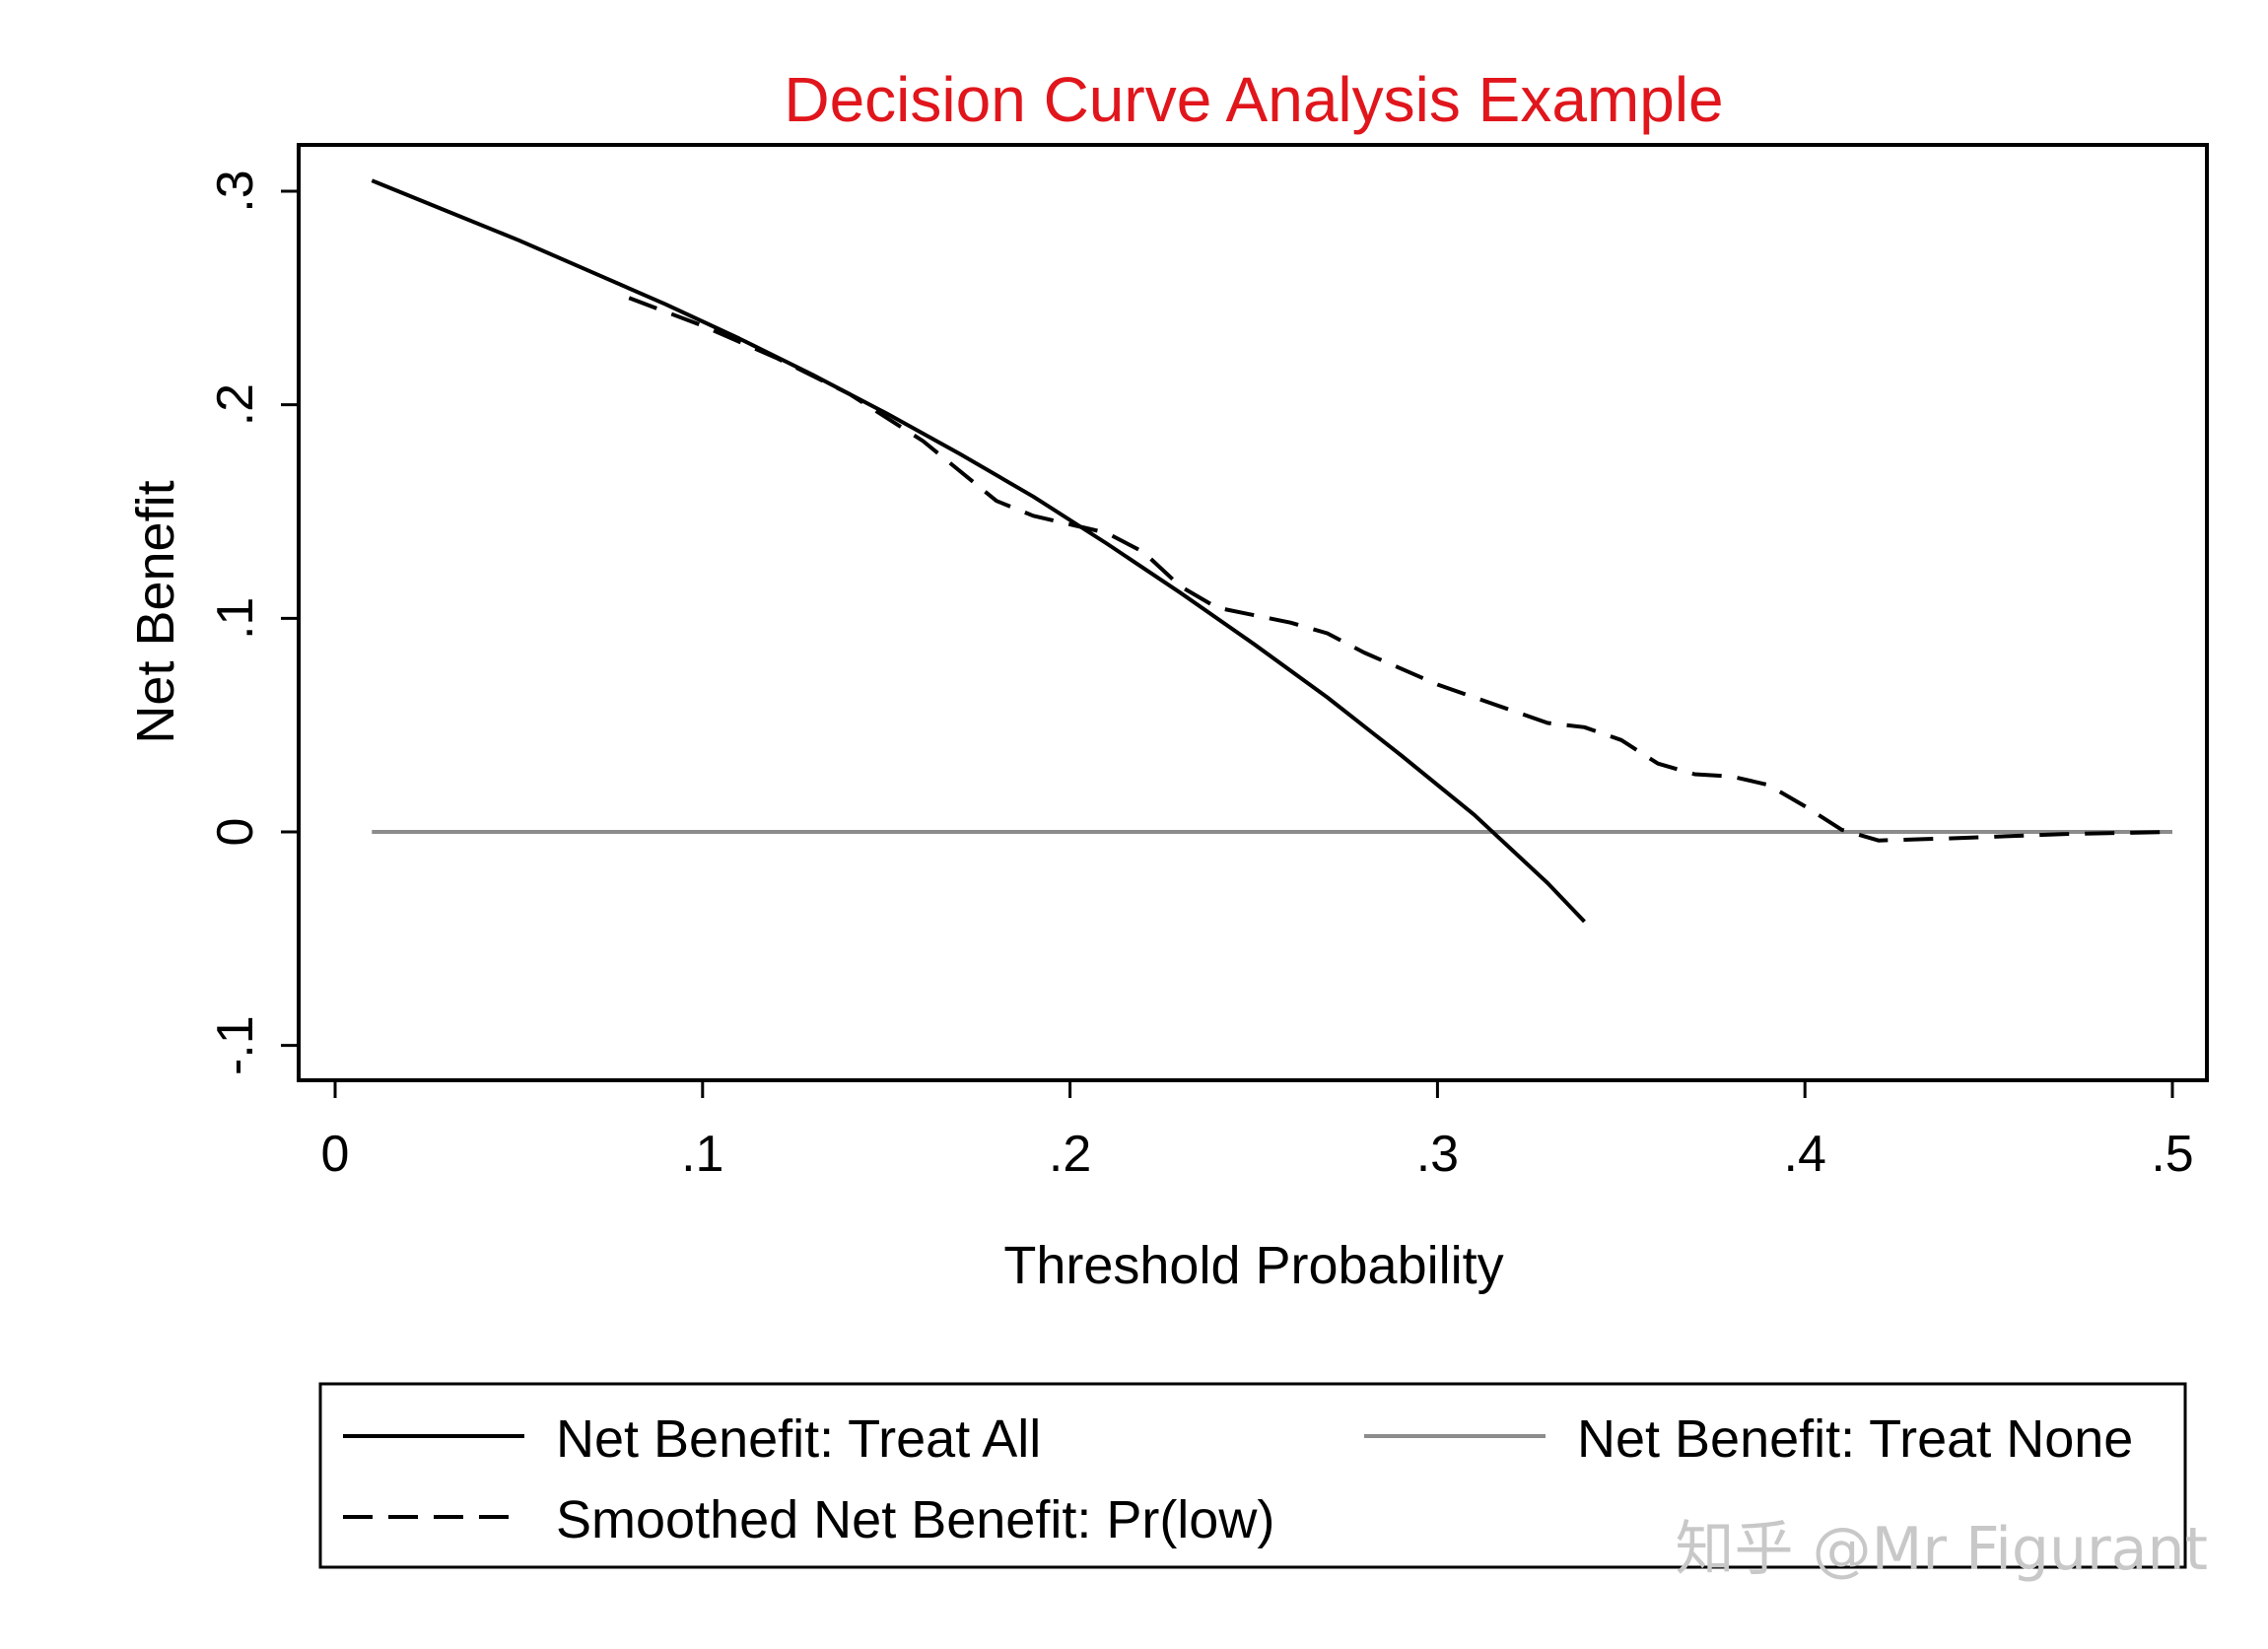 The width and height of the screenshot is (2268, 1649). What do you see at coordinates (235, 618) in the screenshot?
I see `y-tick-label-2: .1` at bounding box center [235, 618].